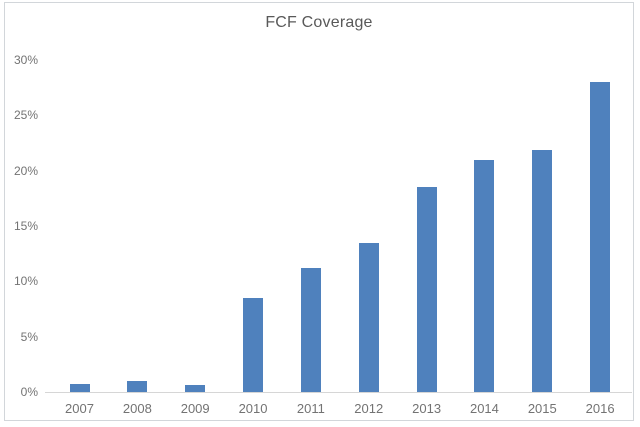 The height and width of the screenshot is (427, 640). What do you see at coordinates (29, 336) in the screenshot?
I see `y-tick-label-5: 5%` at bounding box center [29, 336].